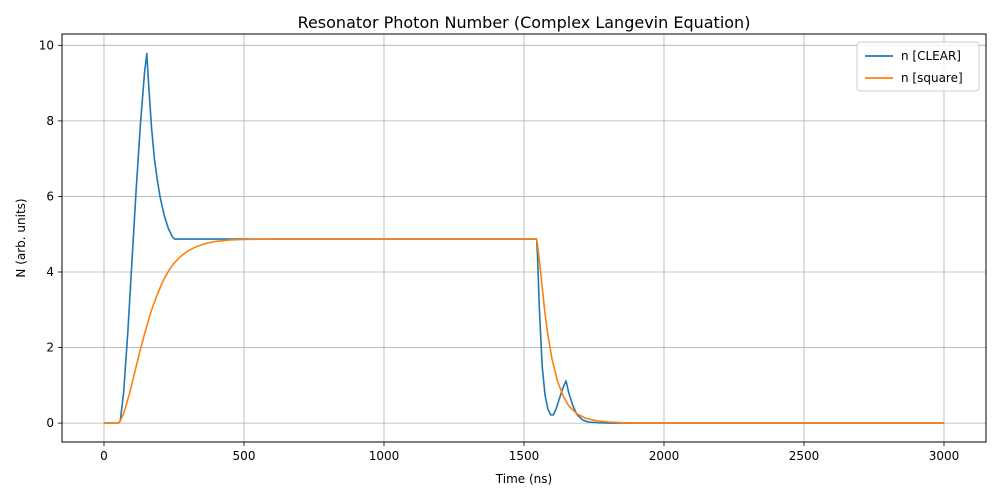 The width and height of the screenshot is (1000, 500). I want to click on y-tick-label: 4, so click(50, 272).